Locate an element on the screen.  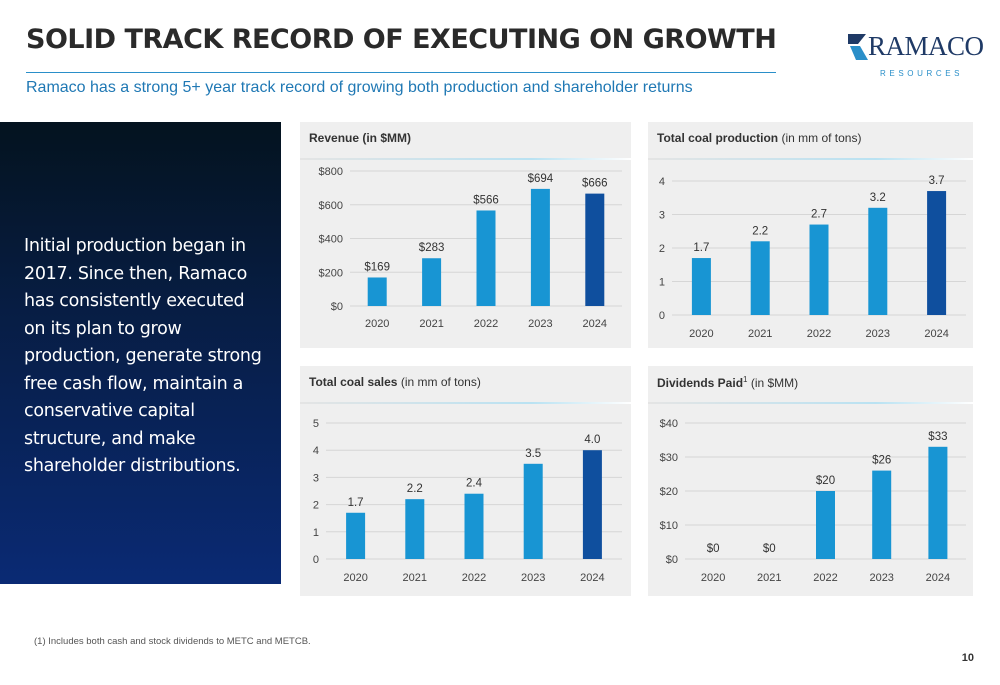
page-number: 10 is located at coordinates (967, 658).